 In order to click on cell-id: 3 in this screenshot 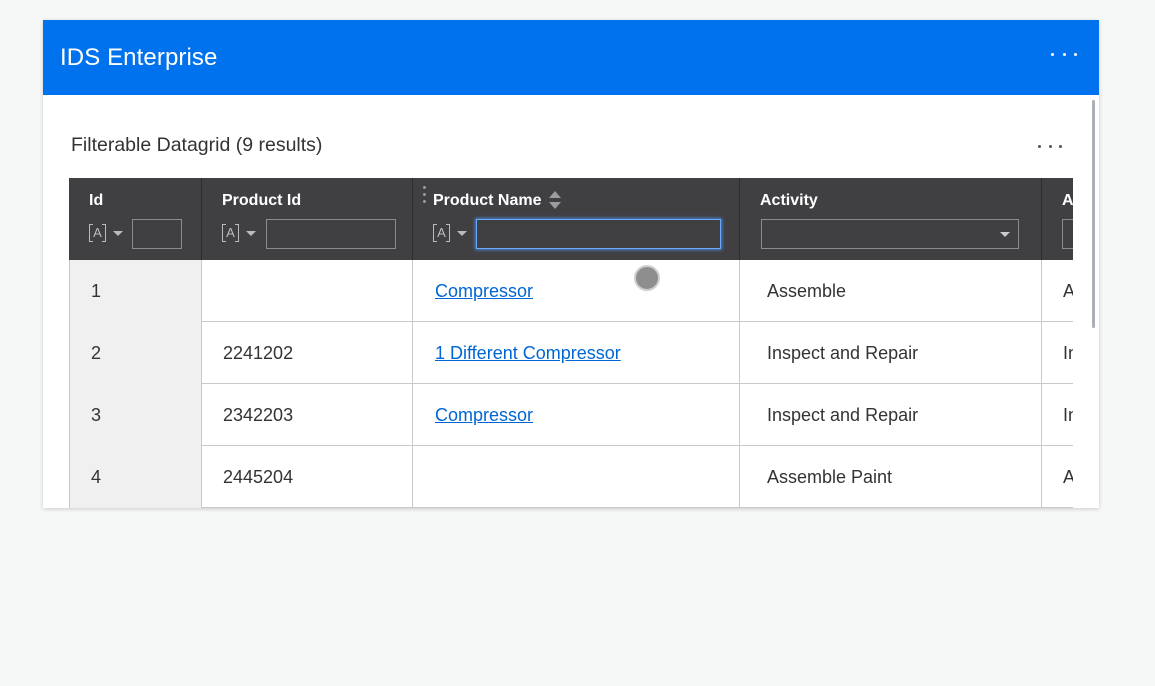, I will do `click(135, 415)`.